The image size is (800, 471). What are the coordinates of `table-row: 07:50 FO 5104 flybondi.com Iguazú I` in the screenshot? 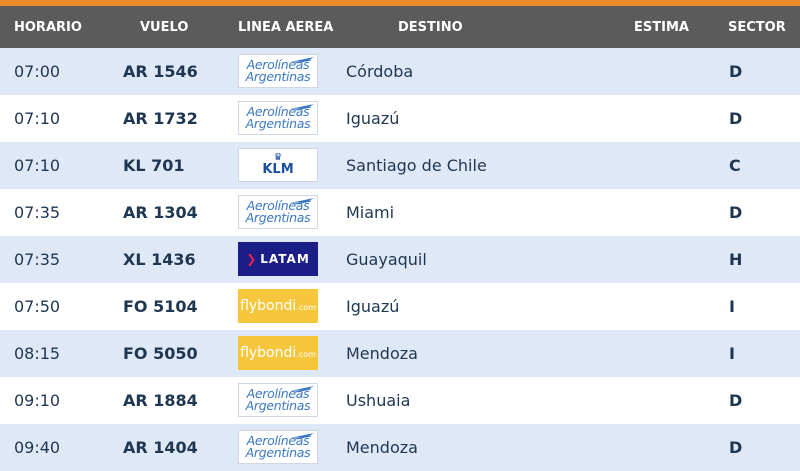 It's located at (400, 306).